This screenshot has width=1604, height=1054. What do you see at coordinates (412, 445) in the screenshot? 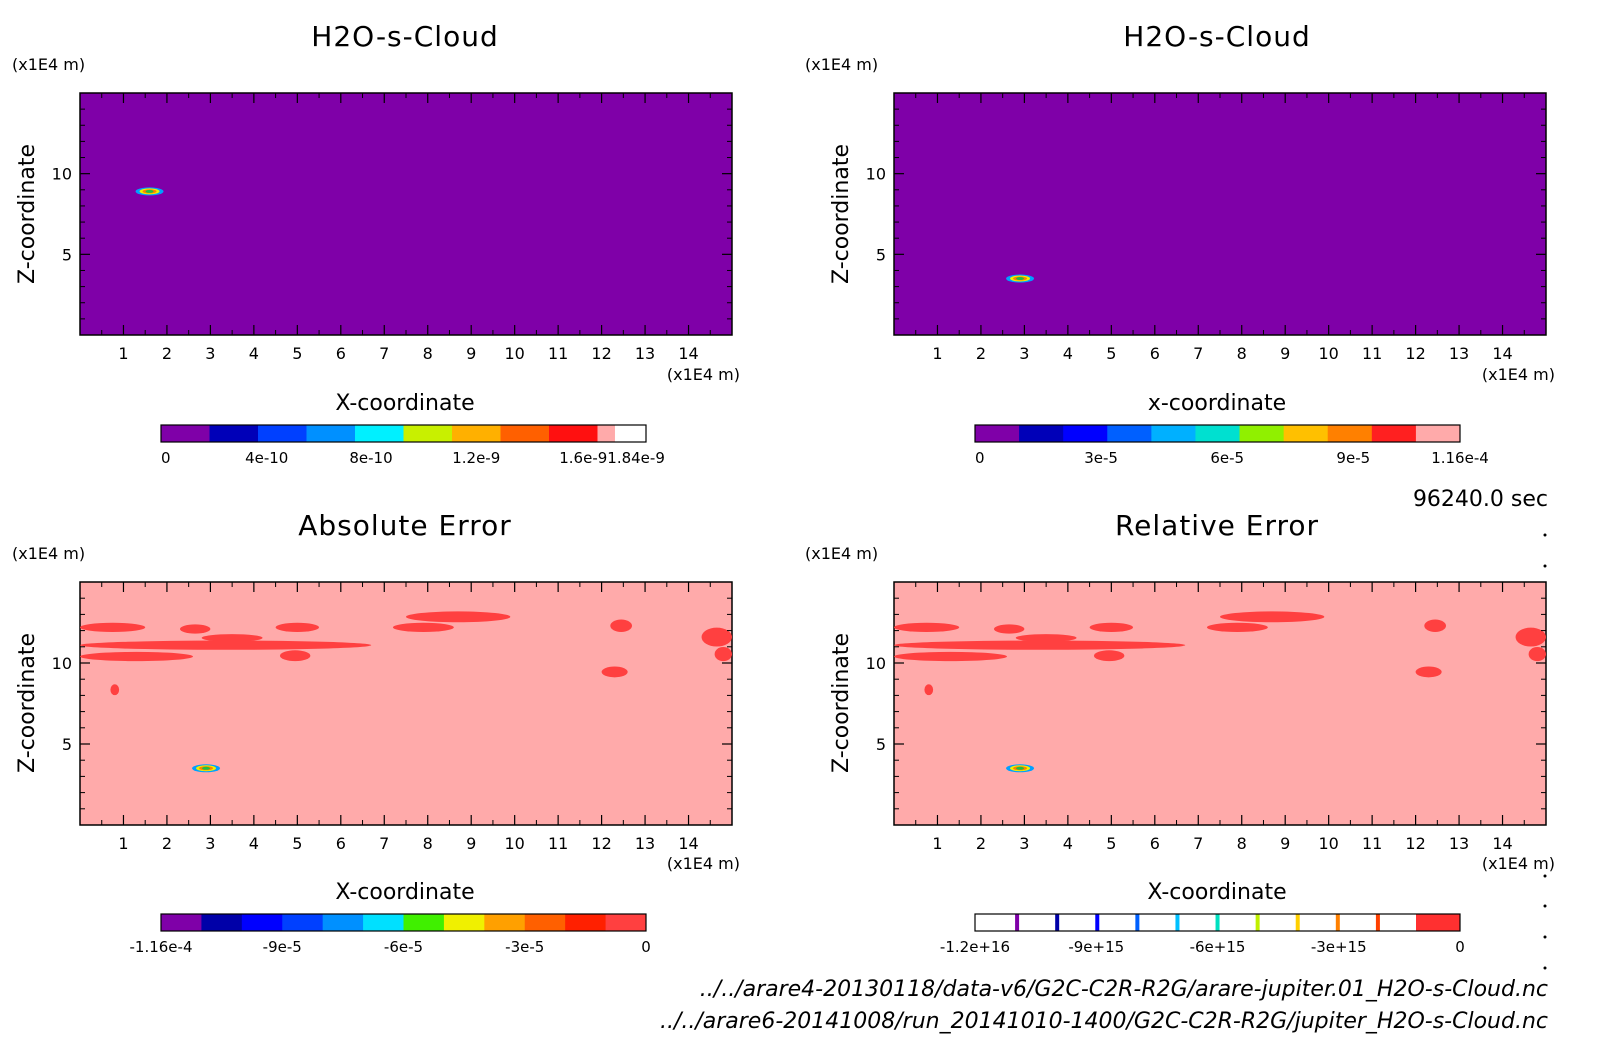
I see `colorbar: 0 4e-10 8e-10 1.2e-9 1.6e-91.84e-9` at bounding box center [412, 445].